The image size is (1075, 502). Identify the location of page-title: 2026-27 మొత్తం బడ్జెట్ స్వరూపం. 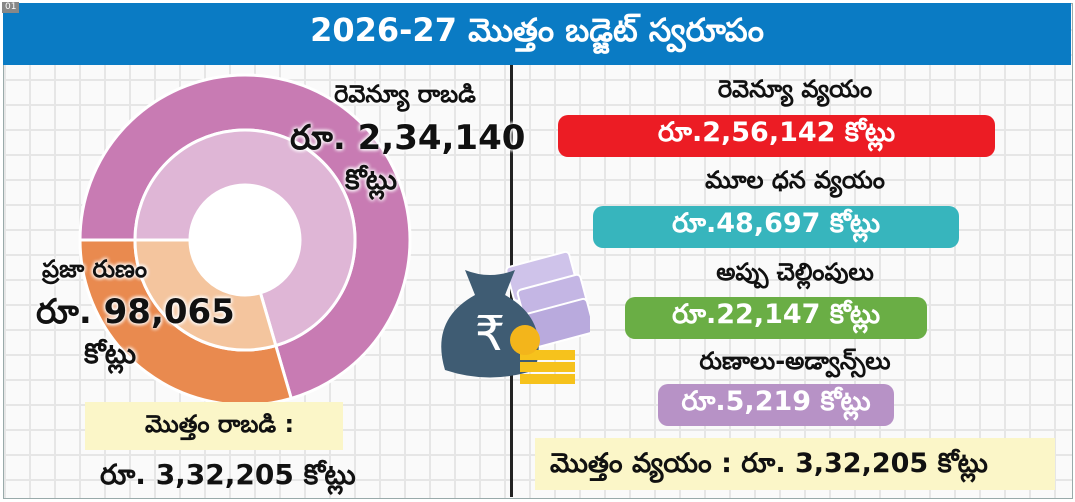
(537, 34).